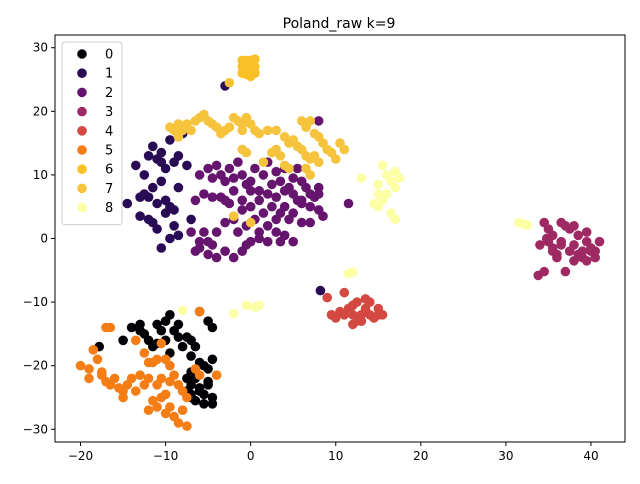  I want to click on legend-box, so click(92, 133).